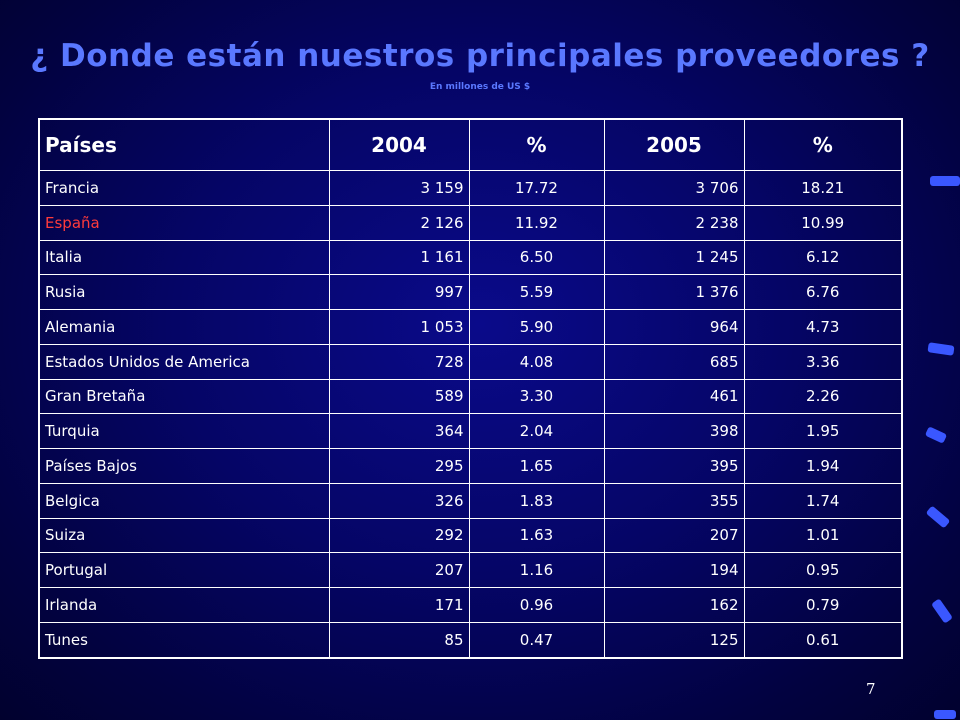  Describe the element at coordinates (674, 605) in the screenshot. I see `cell-value-2005: 162` at that location.